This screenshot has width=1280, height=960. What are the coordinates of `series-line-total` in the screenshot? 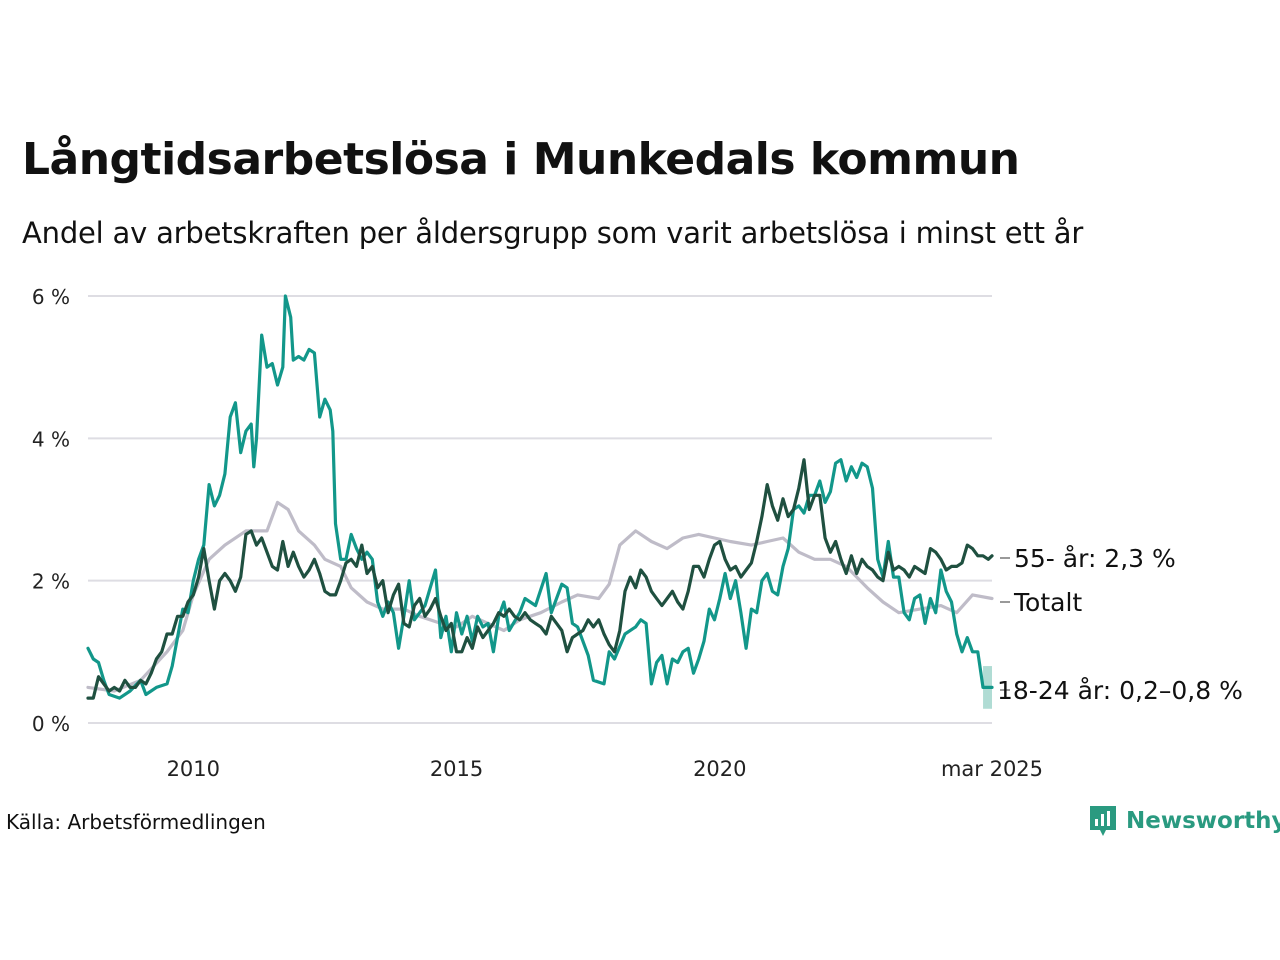 It's located at (540, 596).